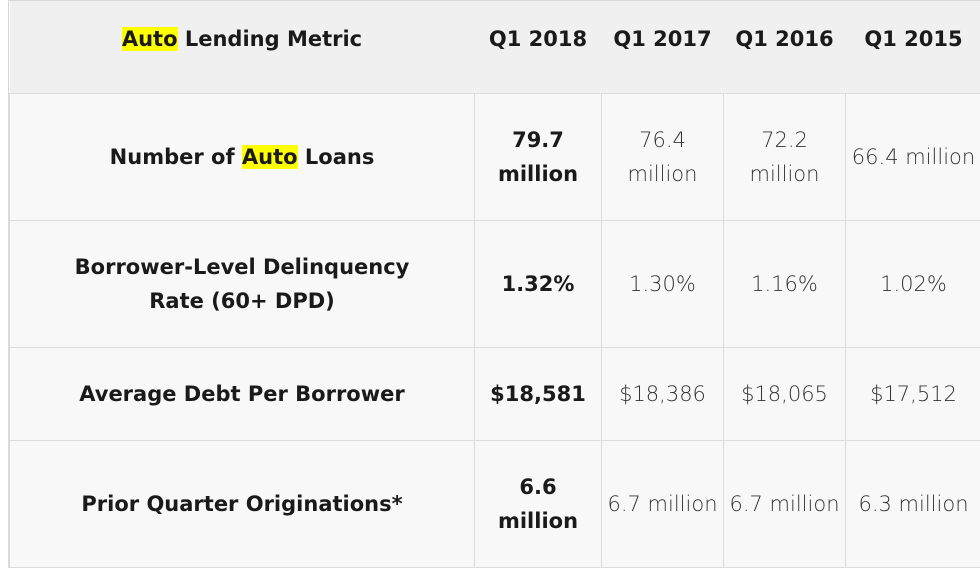 The width and height of the screenshot is (980, 568). What do you see at coordinates (913, 503) in the screenshot?
I see `cell-value: 6.3 million` at bounding box center [913, 503].